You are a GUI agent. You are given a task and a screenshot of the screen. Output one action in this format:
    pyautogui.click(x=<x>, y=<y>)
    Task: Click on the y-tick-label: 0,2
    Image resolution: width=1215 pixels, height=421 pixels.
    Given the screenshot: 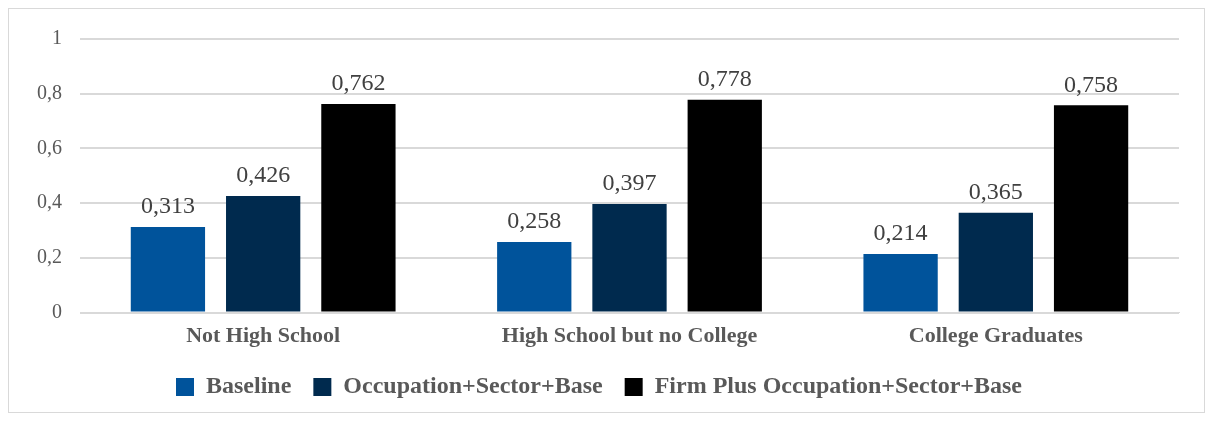 What is the action you would take?
    pyautogui.click(x=49, y=256)
    